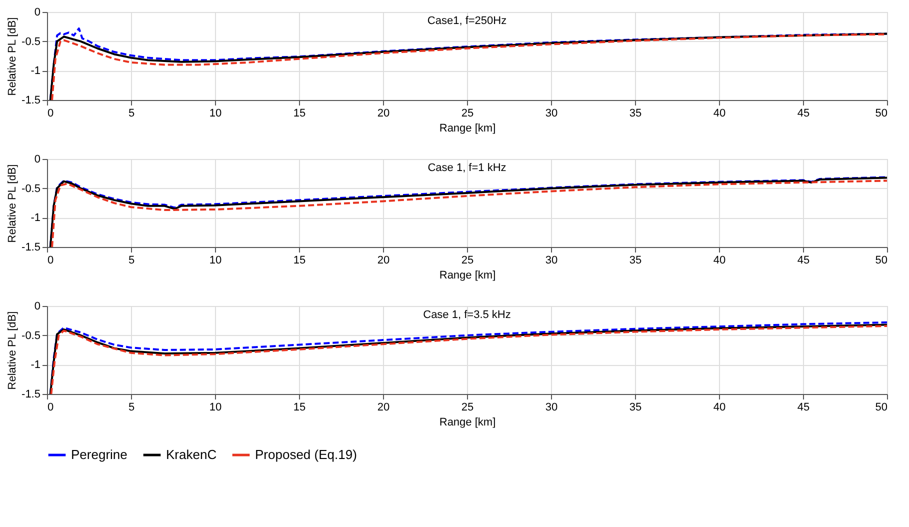 This screenshot has height=527, width=909. What do you see at coordinates (467, 21) in the screenshot?
I see `chart-title: Case1, f=250Hz` at bounding box center [467, 21].